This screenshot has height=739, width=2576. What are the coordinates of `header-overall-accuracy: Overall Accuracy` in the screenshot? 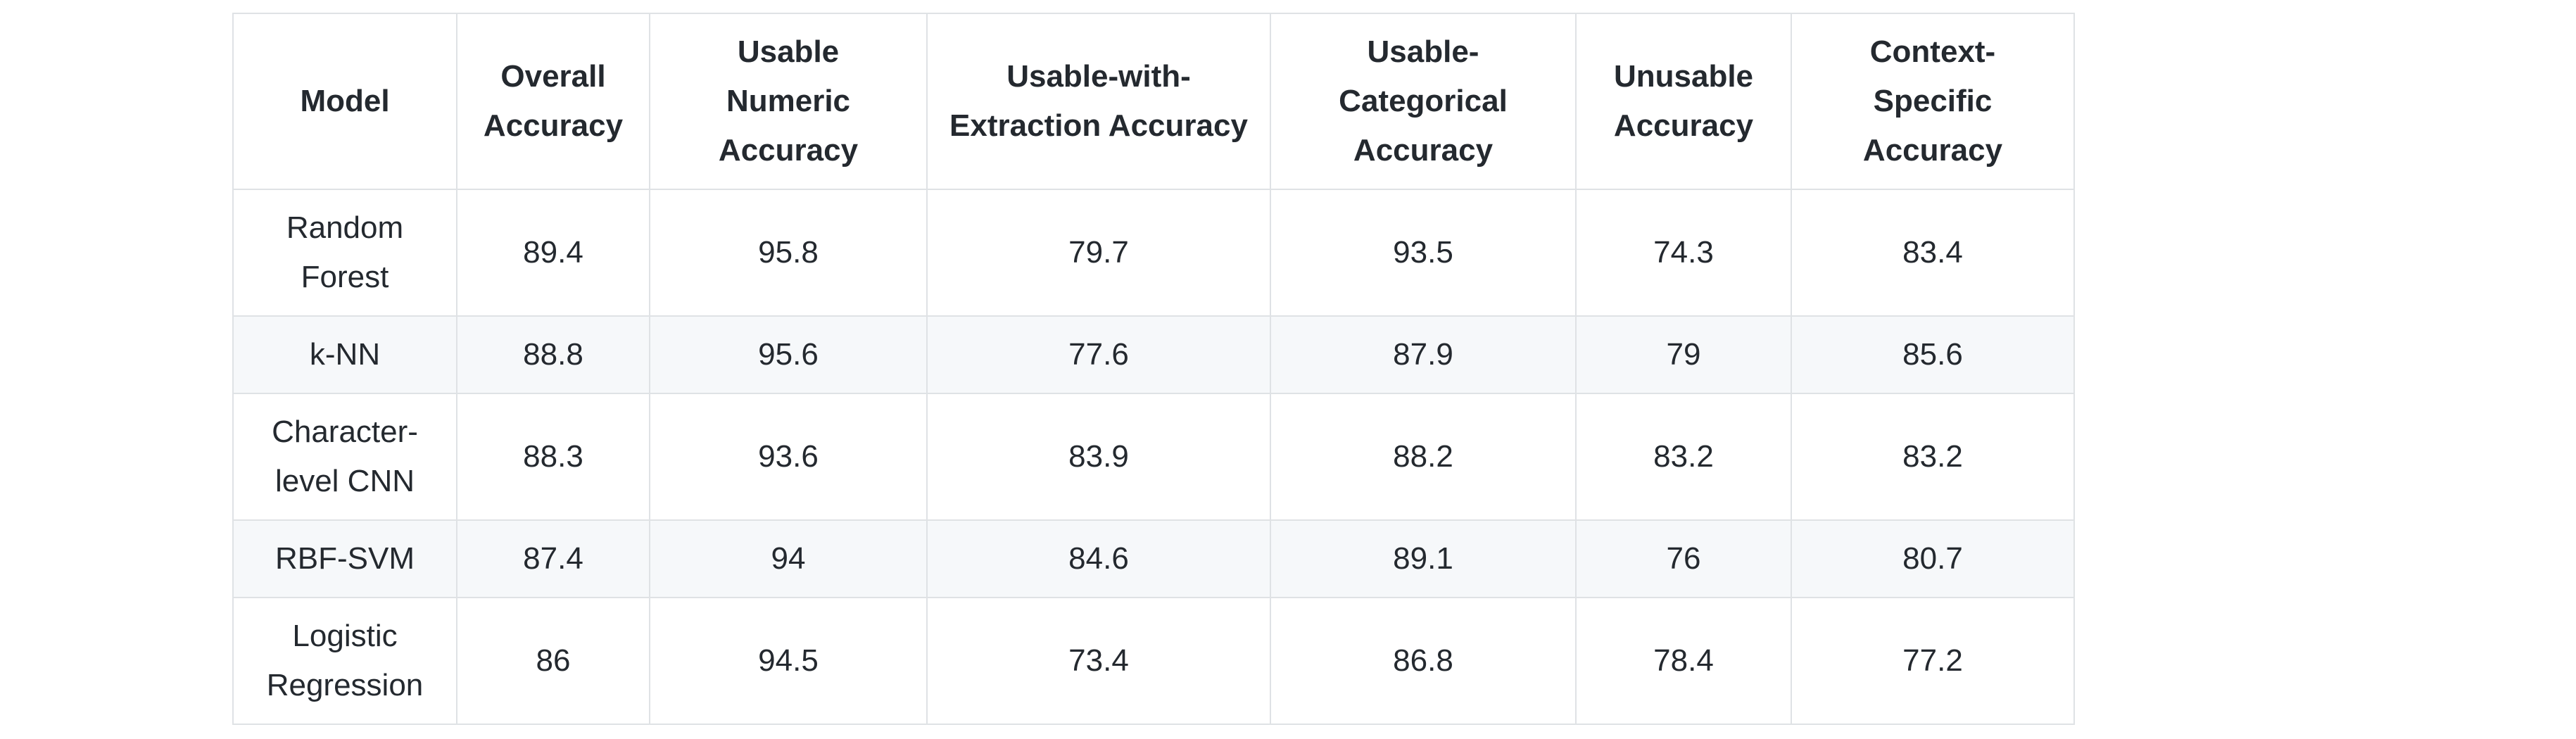 It's located at (553, 101).